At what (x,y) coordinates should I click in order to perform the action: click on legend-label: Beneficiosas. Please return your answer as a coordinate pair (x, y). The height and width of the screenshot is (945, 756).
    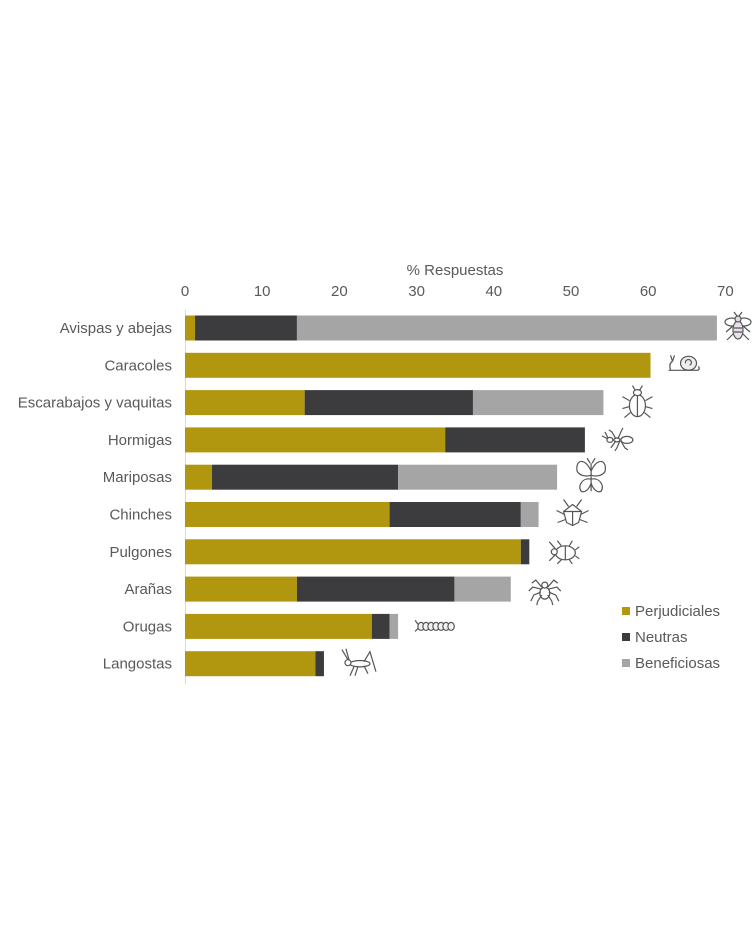
    Looking at the image, I should click on (677, 663).